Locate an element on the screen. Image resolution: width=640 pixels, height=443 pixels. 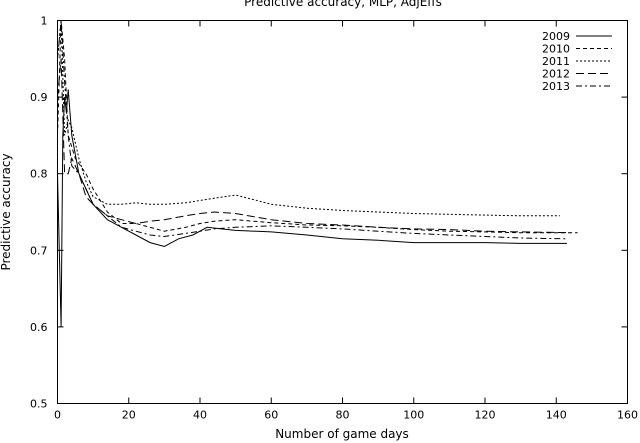
legend-label: 2013 is located at coordinates (556, 86).